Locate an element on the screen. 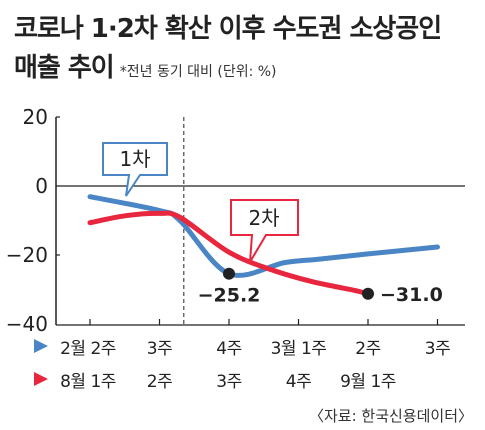 This screenshot has height=430, width=485. callout-2cha: 2차 is located at coordinates (264, 231).